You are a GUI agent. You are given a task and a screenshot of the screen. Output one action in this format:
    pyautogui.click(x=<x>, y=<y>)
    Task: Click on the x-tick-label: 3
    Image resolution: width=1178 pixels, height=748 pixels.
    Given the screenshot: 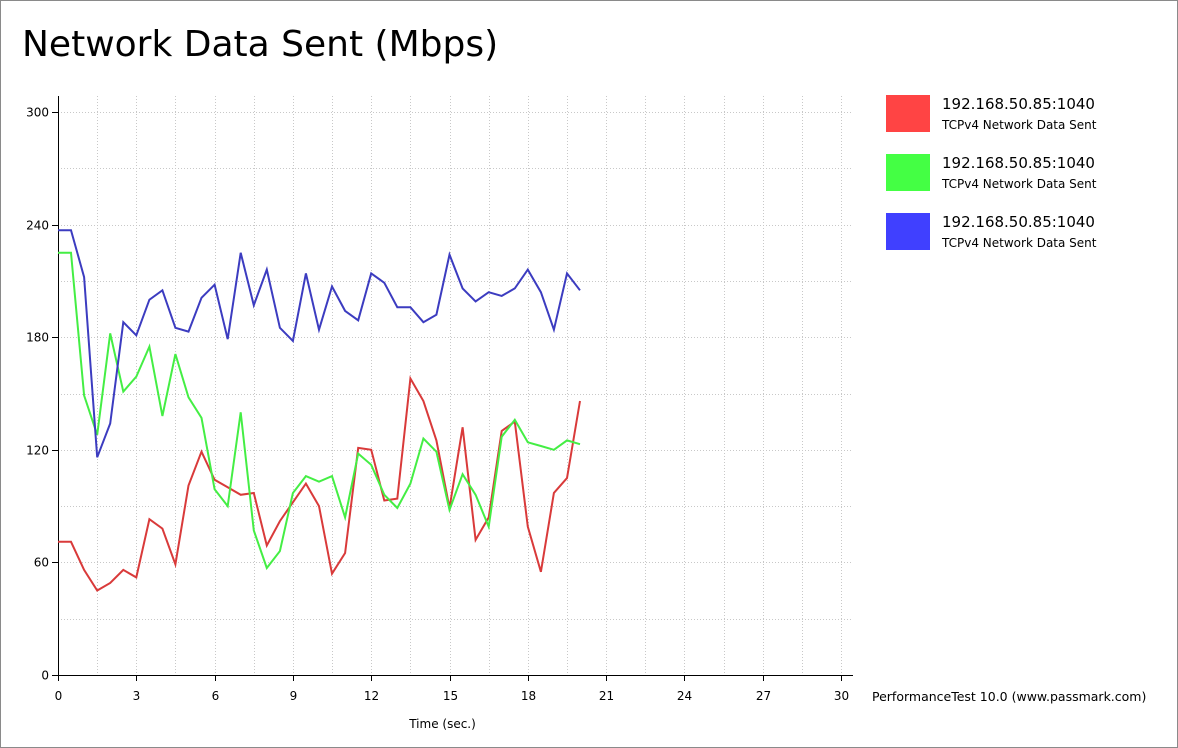 What is the action you would take?
    pyautogui.click(x=137, y=696)
    